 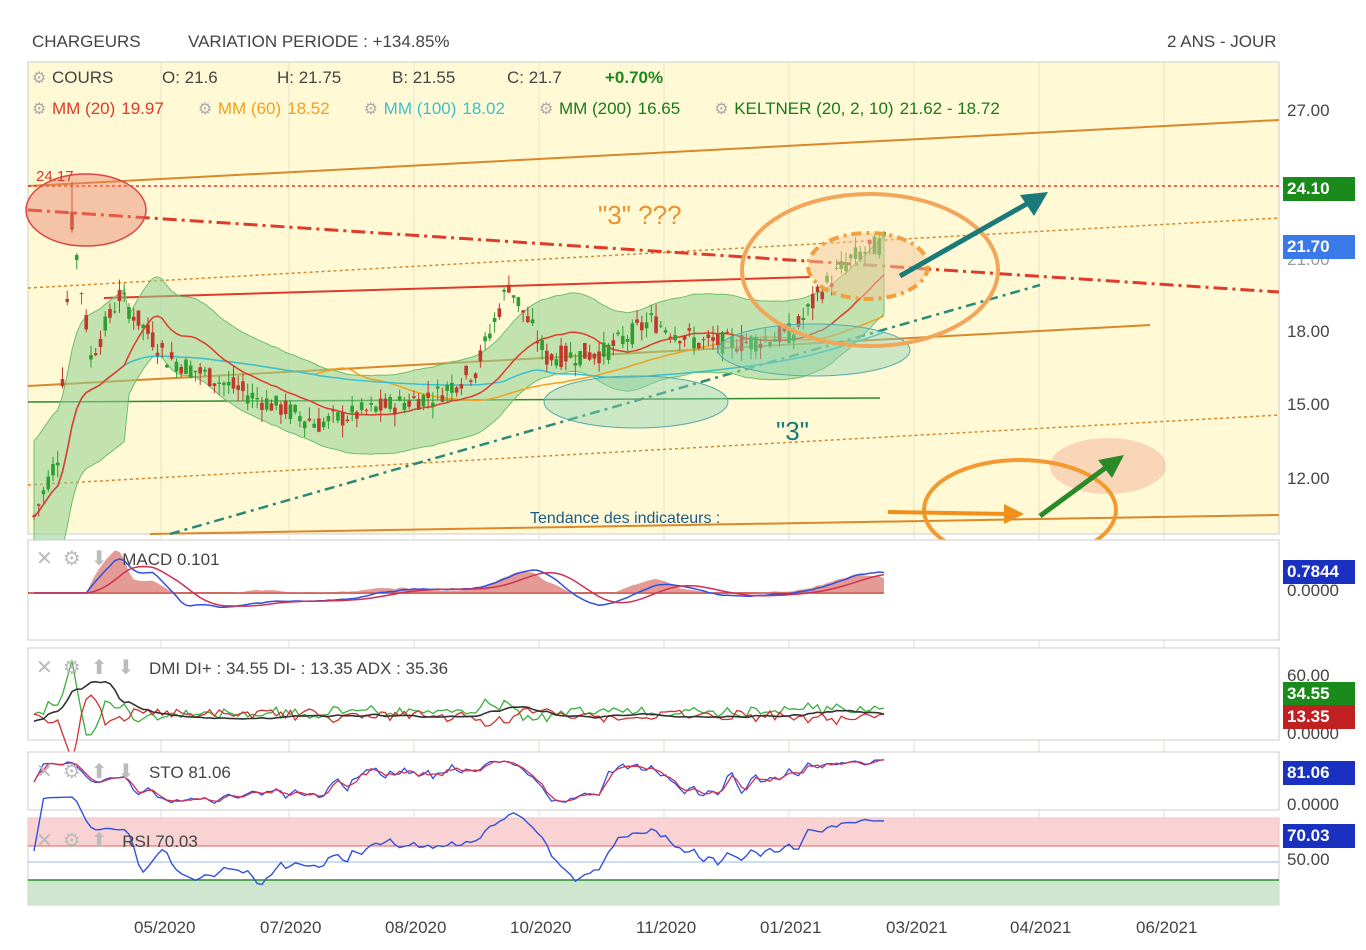 I want to click on right-arrow-orange-head, so click(x=1014, y=514).